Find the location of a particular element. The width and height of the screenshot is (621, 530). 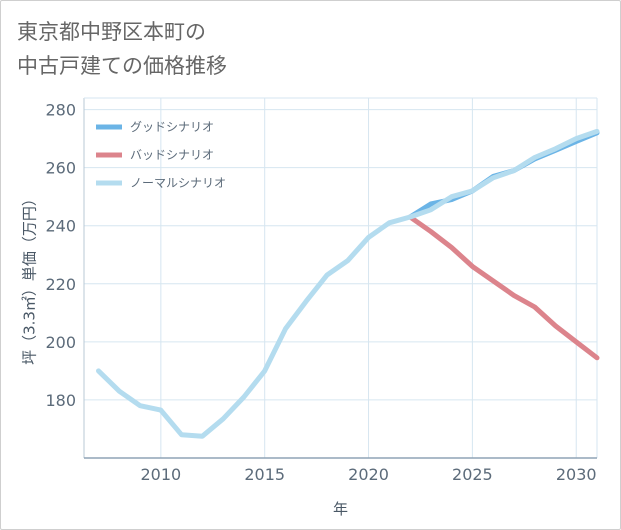

x-axis-ticks: 2010 2015 2020 2025 2030 is located at coordinates (368, 474).